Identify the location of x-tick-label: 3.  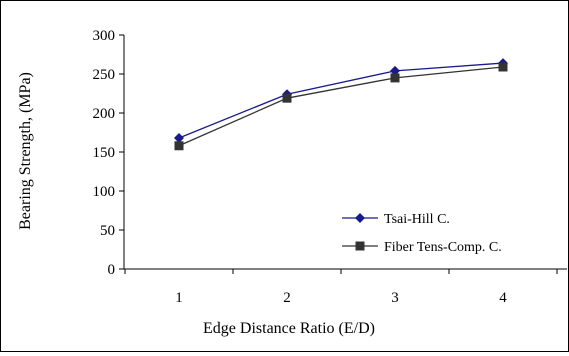
(395, 298).